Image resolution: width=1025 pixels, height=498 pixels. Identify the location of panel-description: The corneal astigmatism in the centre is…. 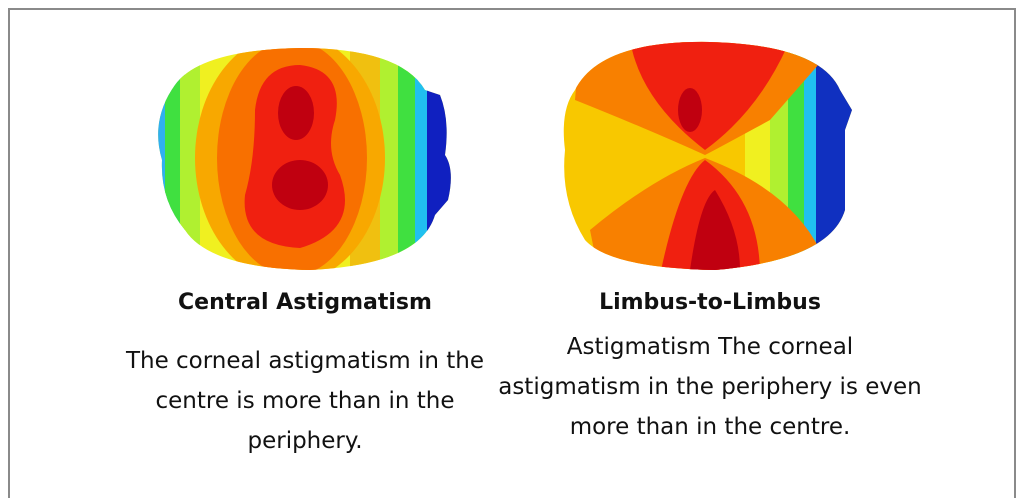
(305, 401).